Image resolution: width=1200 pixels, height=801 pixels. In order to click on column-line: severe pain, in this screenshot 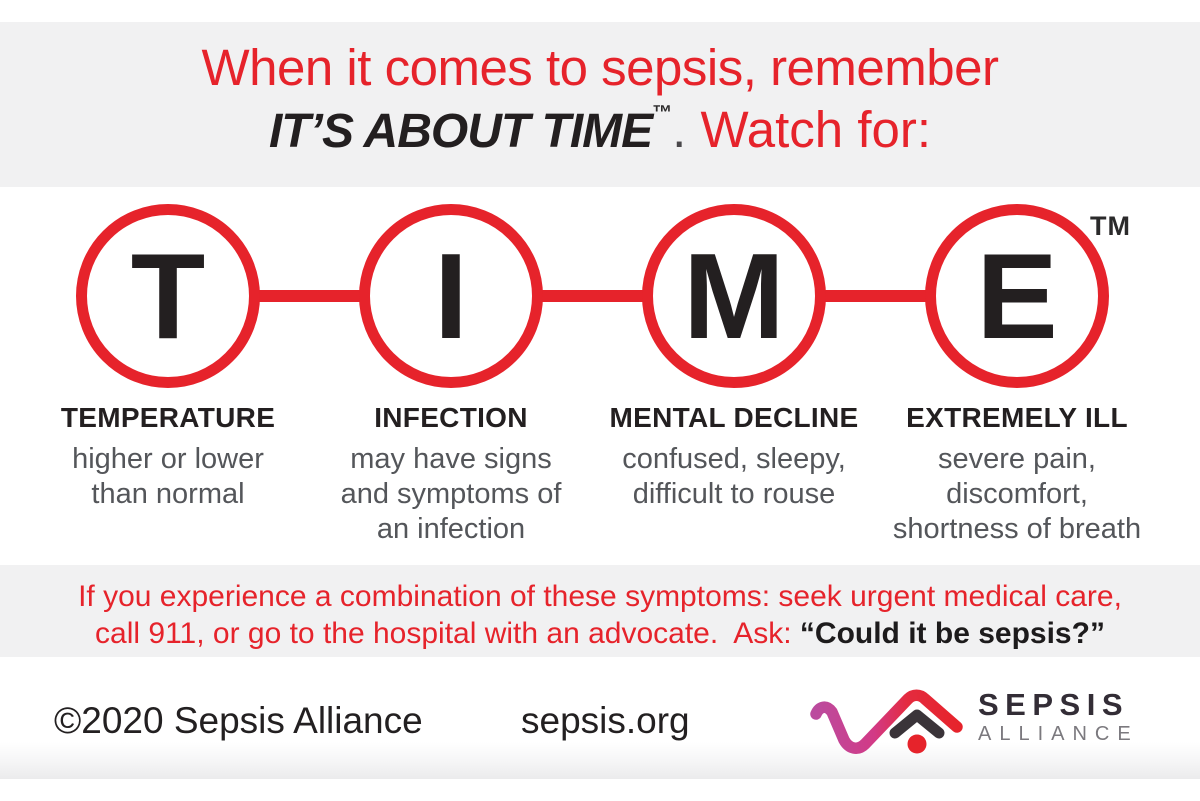, I will do `click(1017, 458)`.